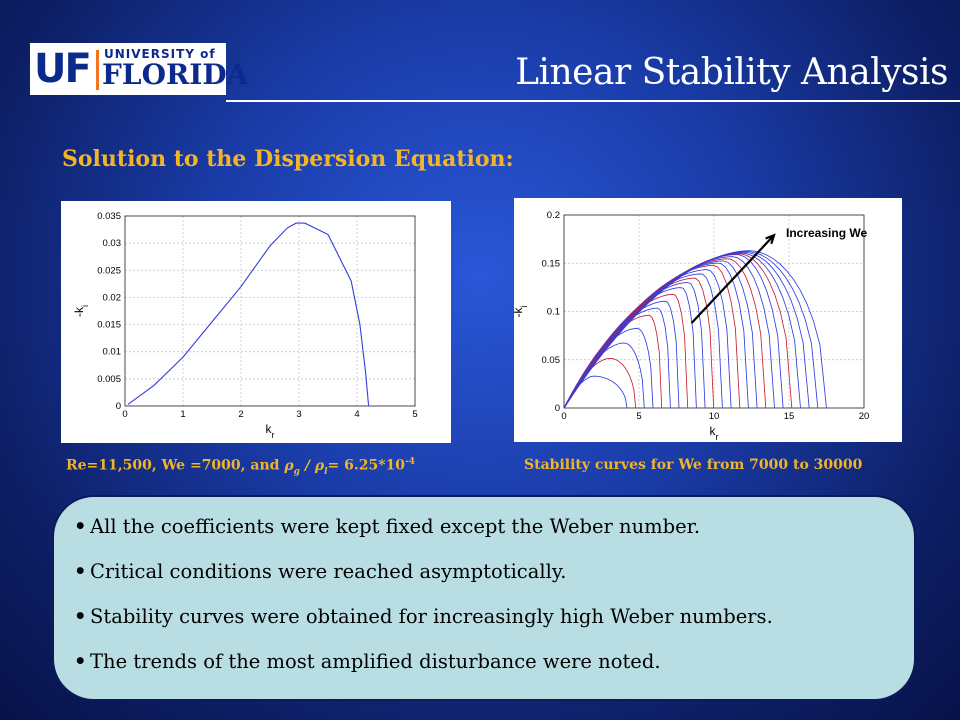  What do you see at coordinates (112, 352) in the screenshot?
I see `y-tick-label: 0.01` at bounding box center [112, 352].